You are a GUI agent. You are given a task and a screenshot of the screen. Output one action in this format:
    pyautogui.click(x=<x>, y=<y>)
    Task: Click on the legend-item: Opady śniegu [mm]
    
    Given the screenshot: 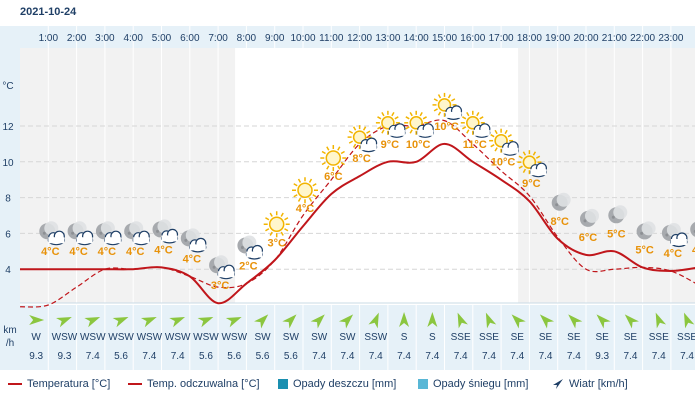 What is the action you would take?
    pyautogui.click(x=473, y=384)
    